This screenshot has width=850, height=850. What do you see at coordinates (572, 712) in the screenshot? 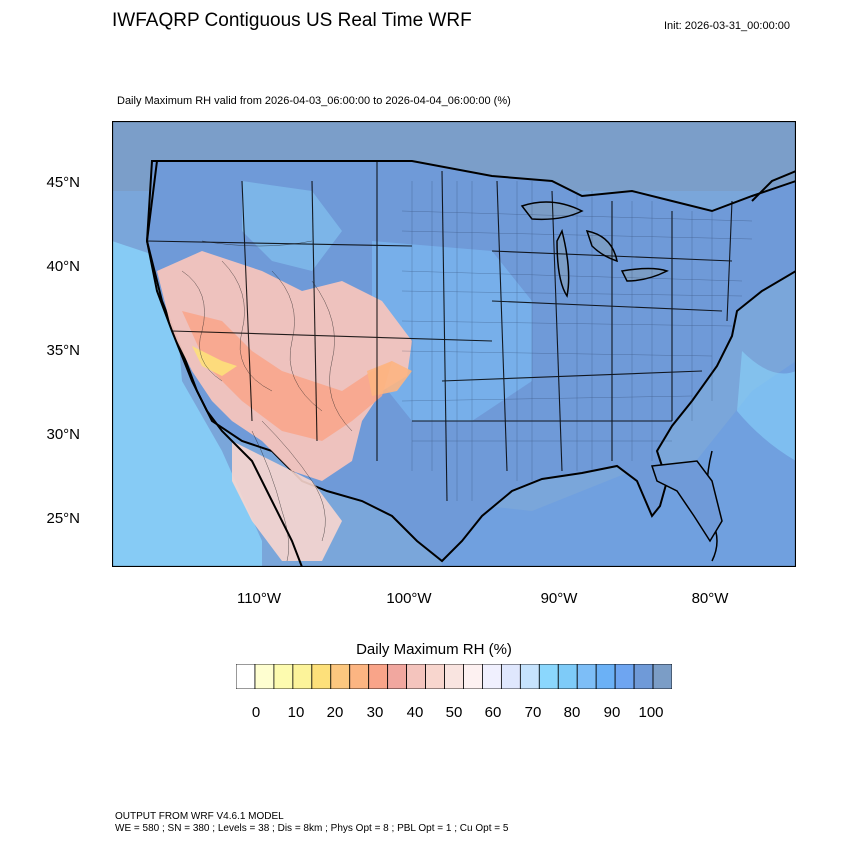
I see `colorbar-tick: 80` at bounding box center [572, 712].